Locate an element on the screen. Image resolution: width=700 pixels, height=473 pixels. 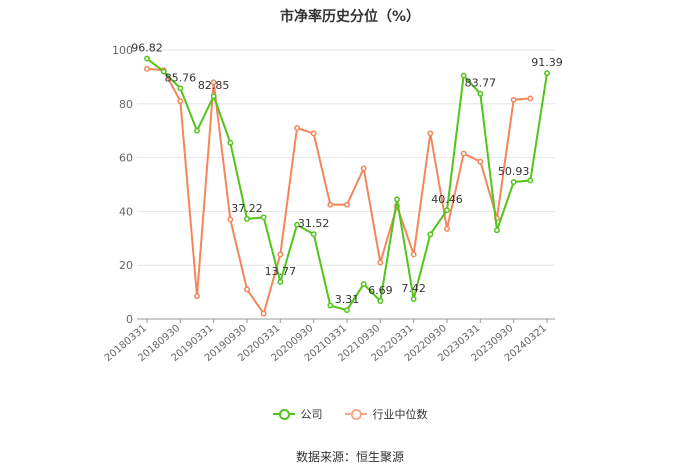
legend-item-industry: 行业中位数 is located at coordinates (386, 414).